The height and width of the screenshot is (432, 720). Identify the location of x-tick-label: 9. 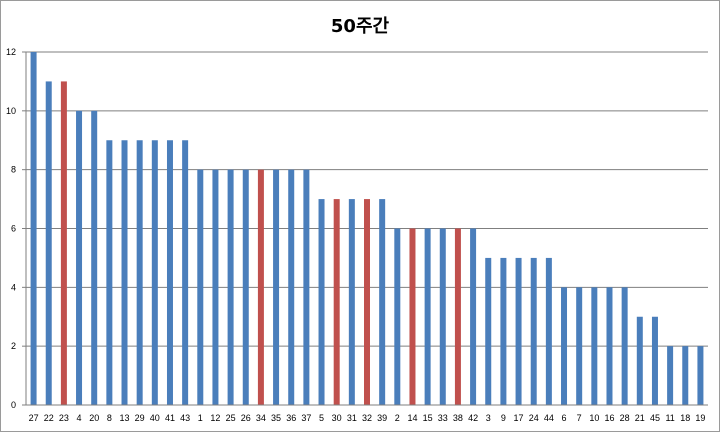
(503, 418).